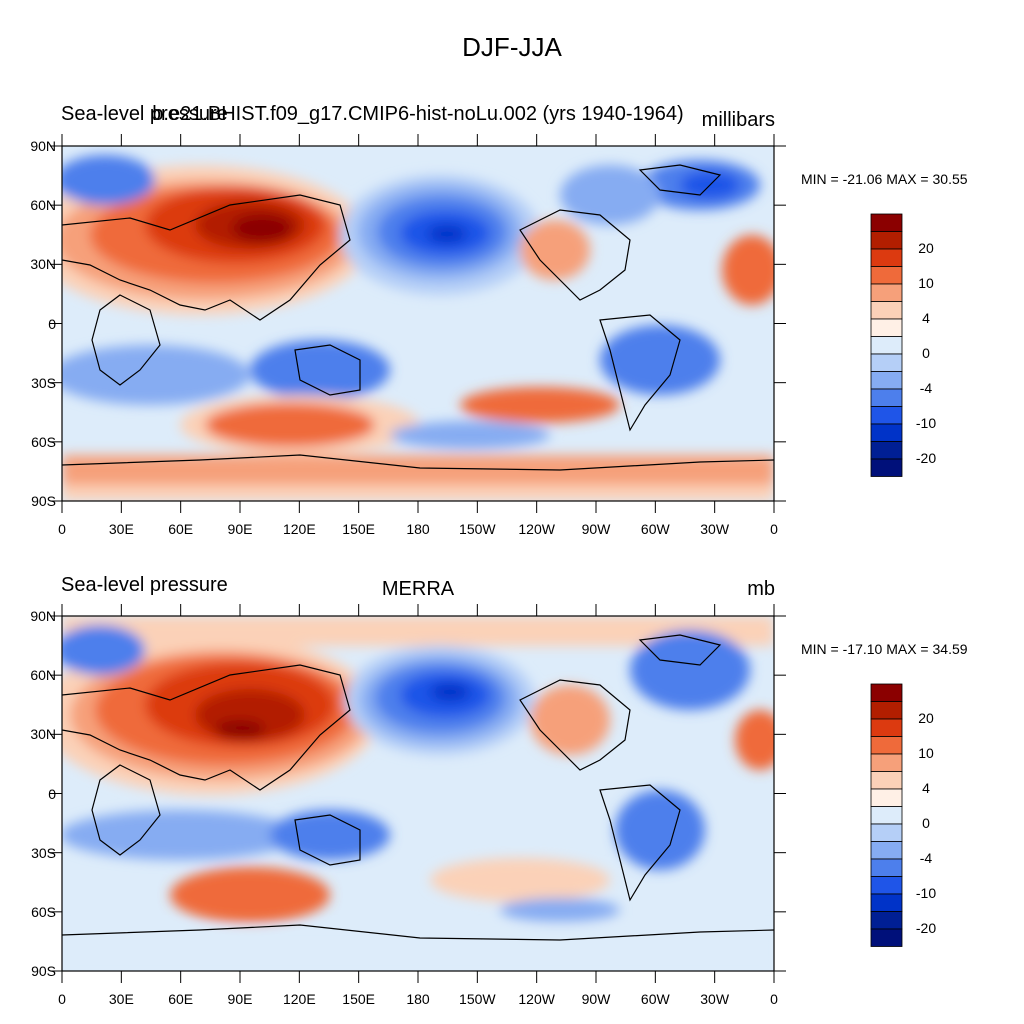 This screenshot has height=1024, width=1024. What do you see at coordinates (536, 529) in the screenshot?
I see `panel1-lon-label: 120W` at bounding box center [536, 529].